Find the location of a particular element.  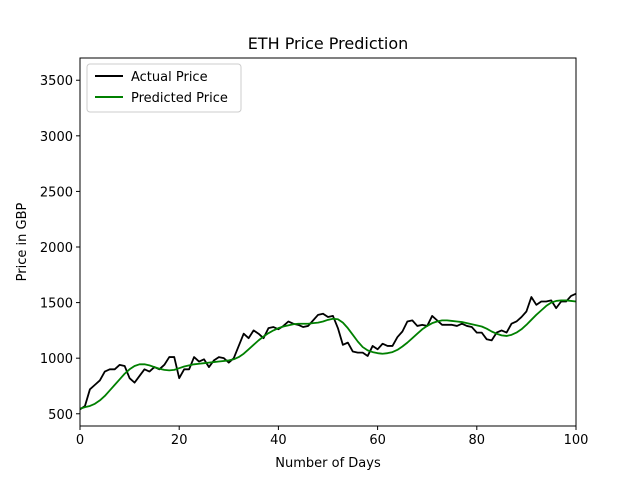

x-tick-label: 100 is located at coordinates (576, 440).